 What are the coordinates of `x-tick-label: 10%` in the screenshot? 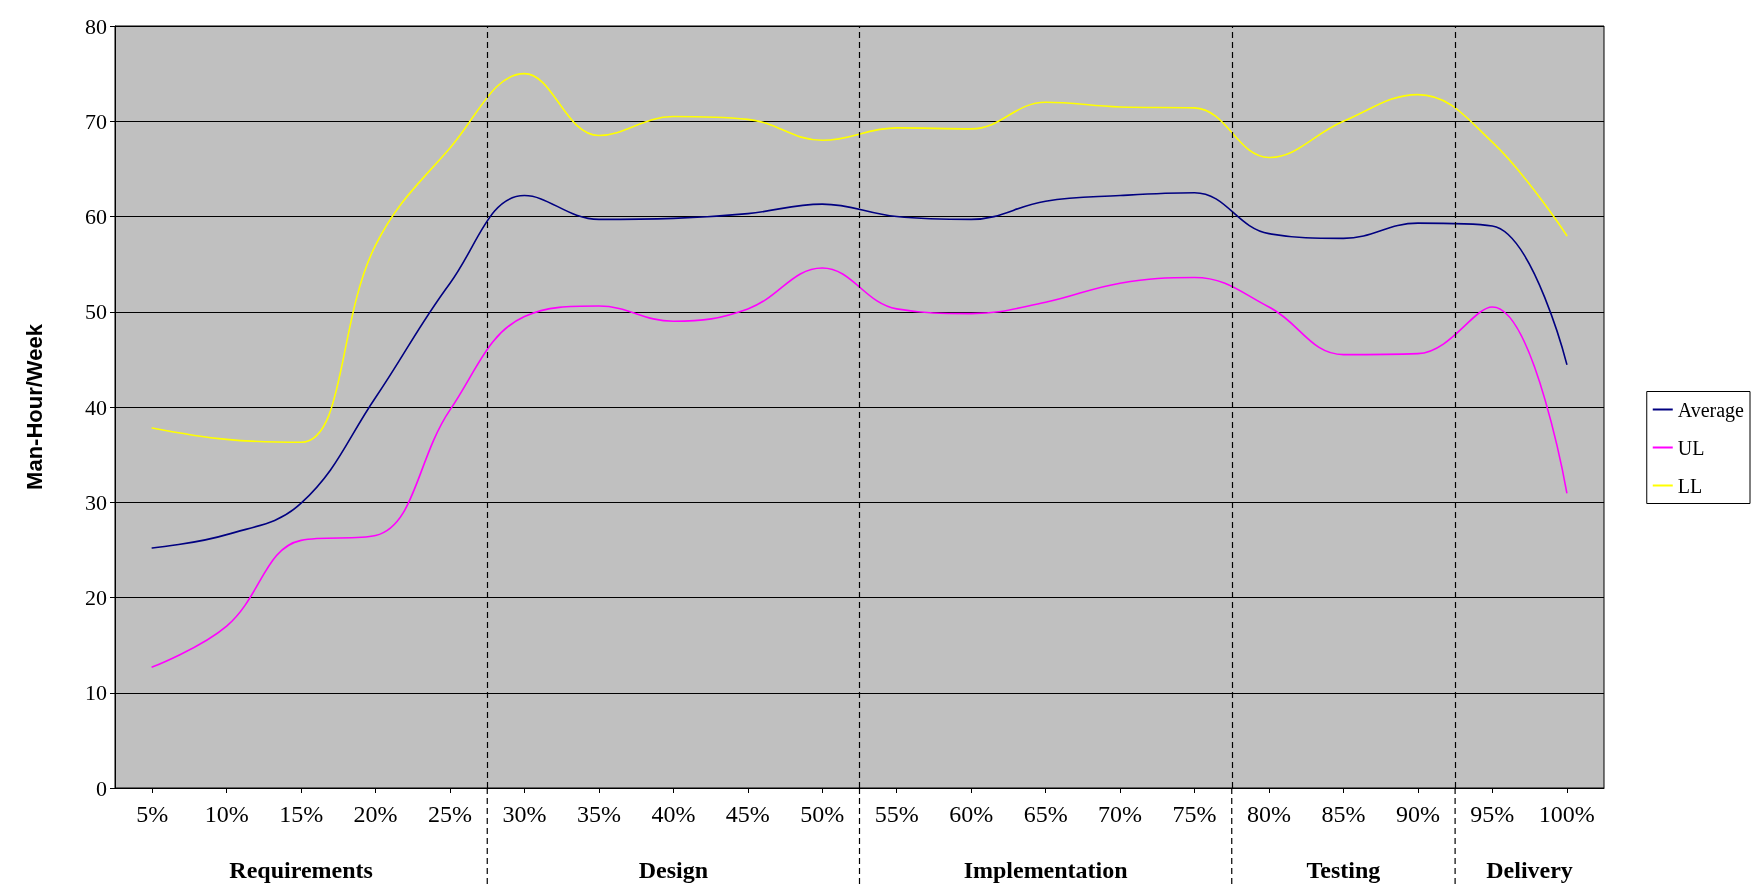 It's located at (226, 814).